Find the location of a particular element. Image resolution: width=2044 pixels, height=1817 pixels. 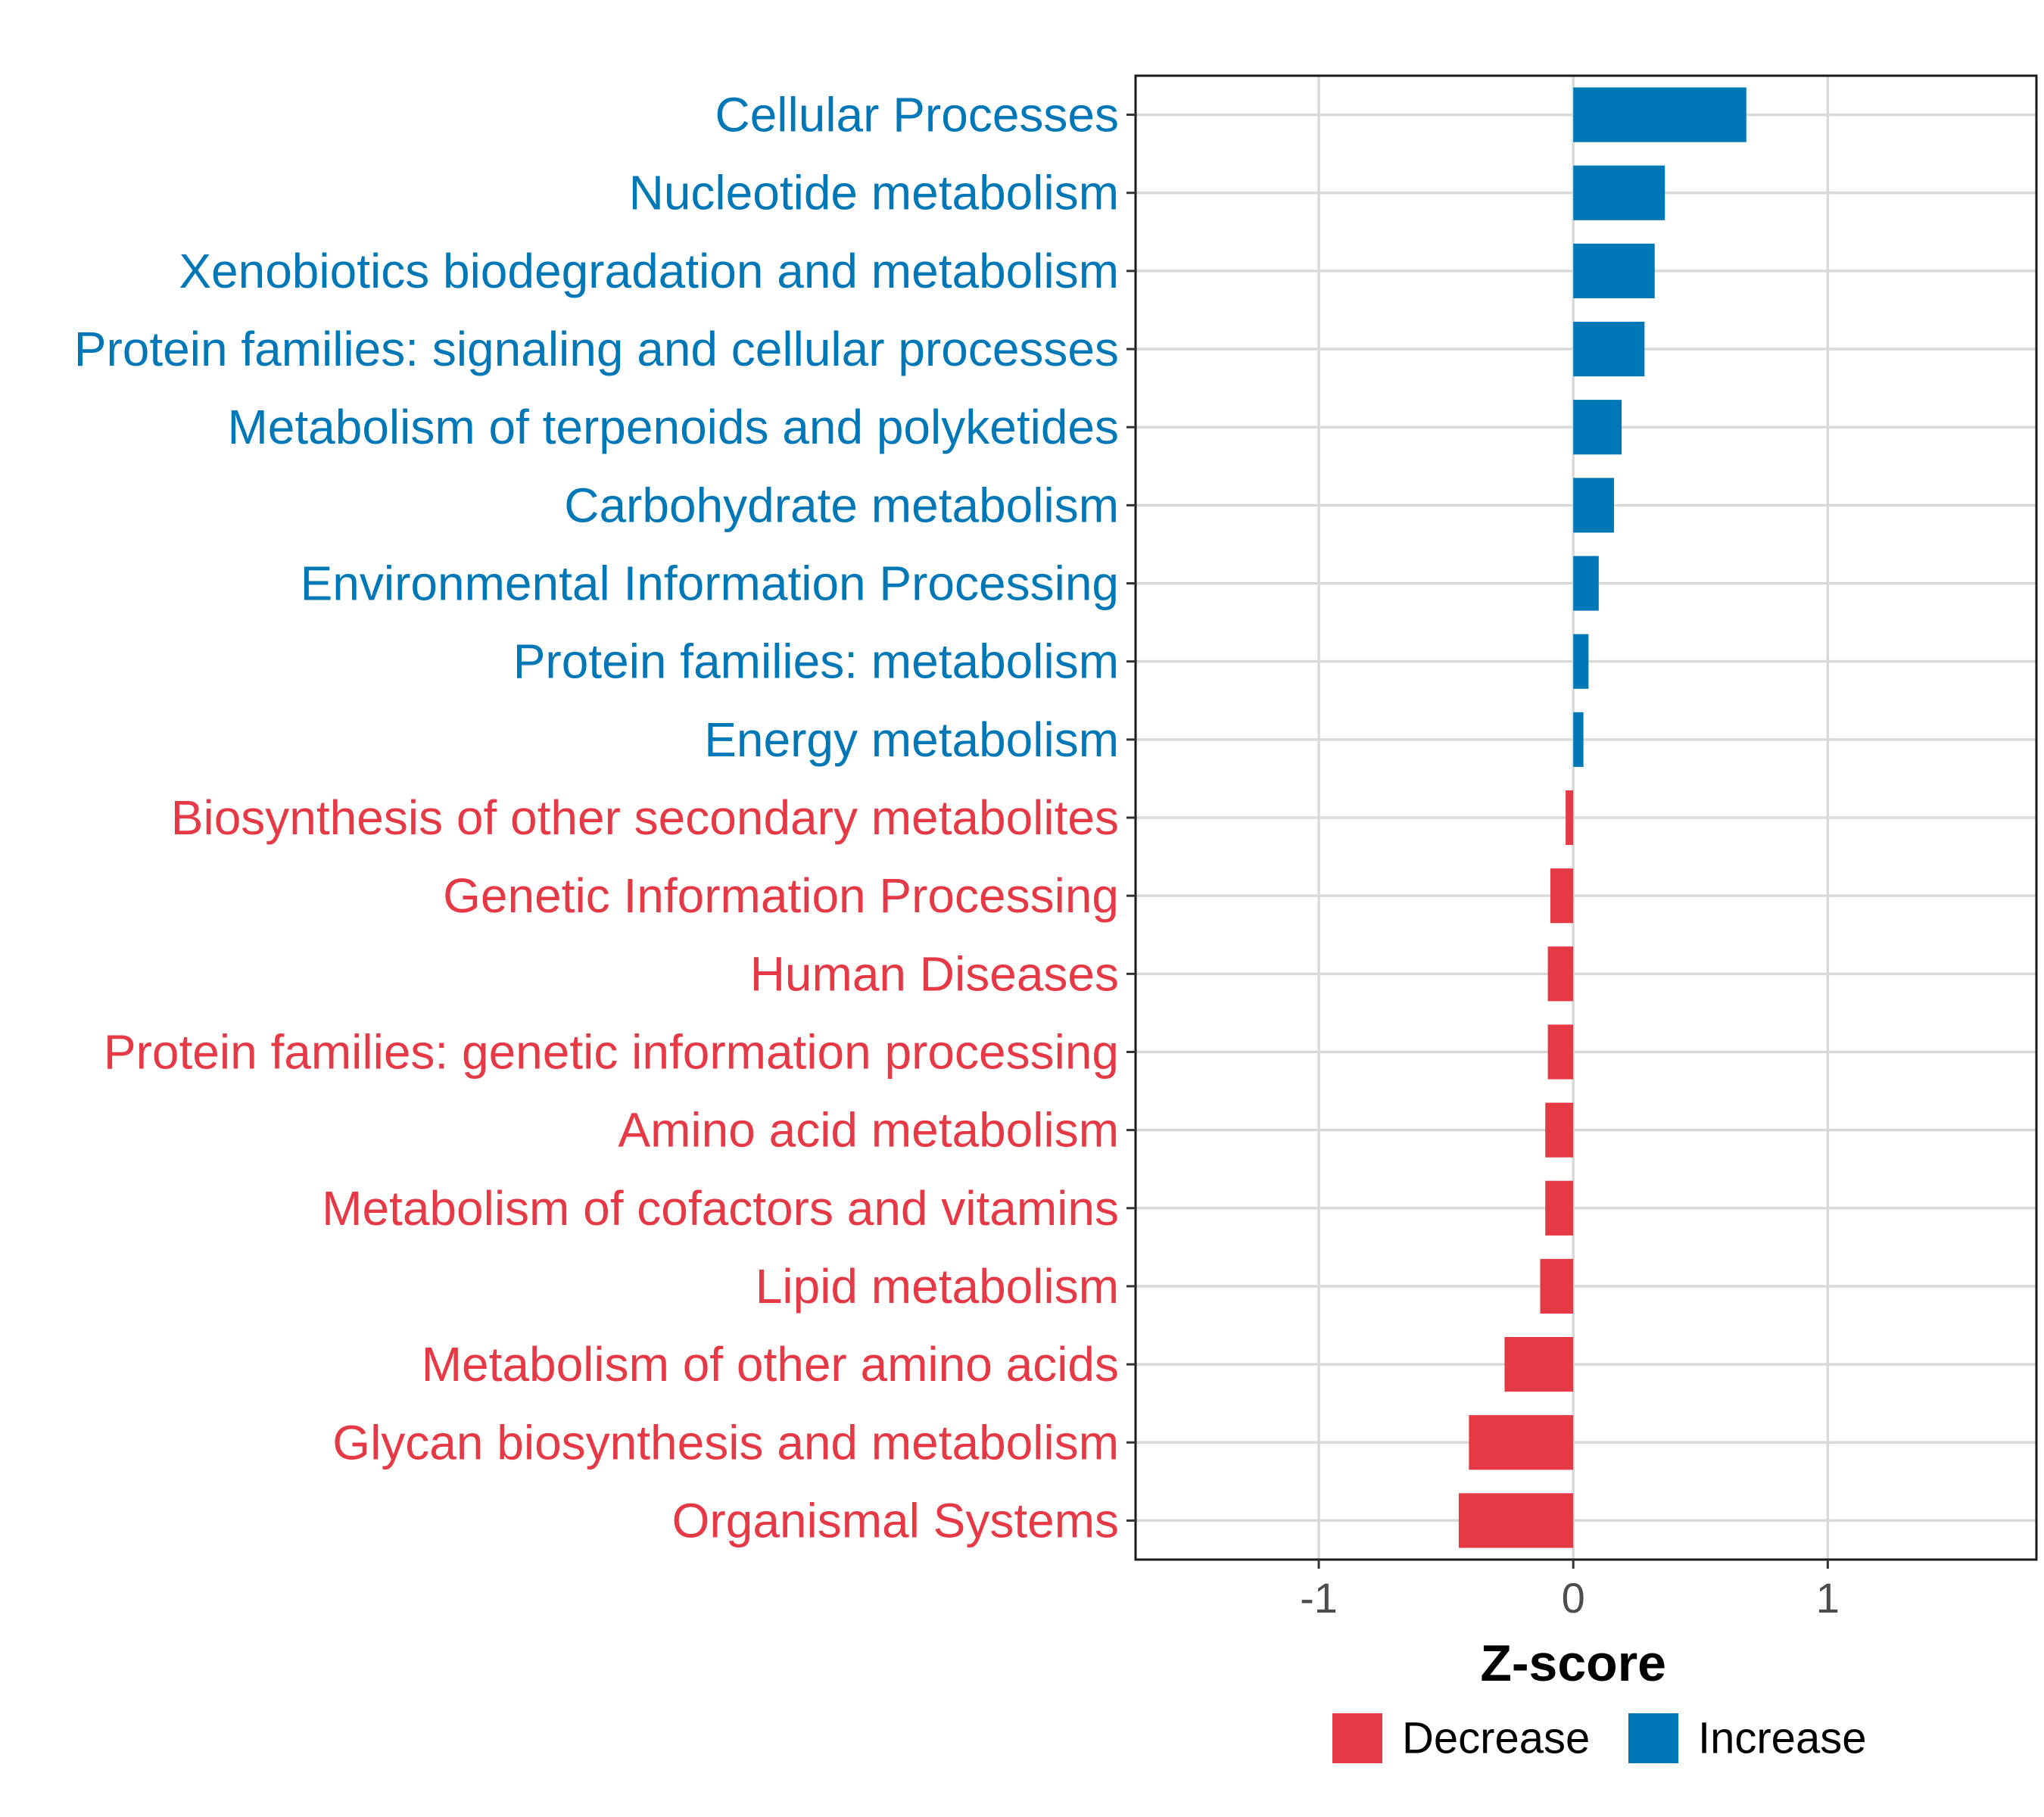

bar-biosynthesis-of-other-secondary-metabolites is located at coordinates (1570, 818).